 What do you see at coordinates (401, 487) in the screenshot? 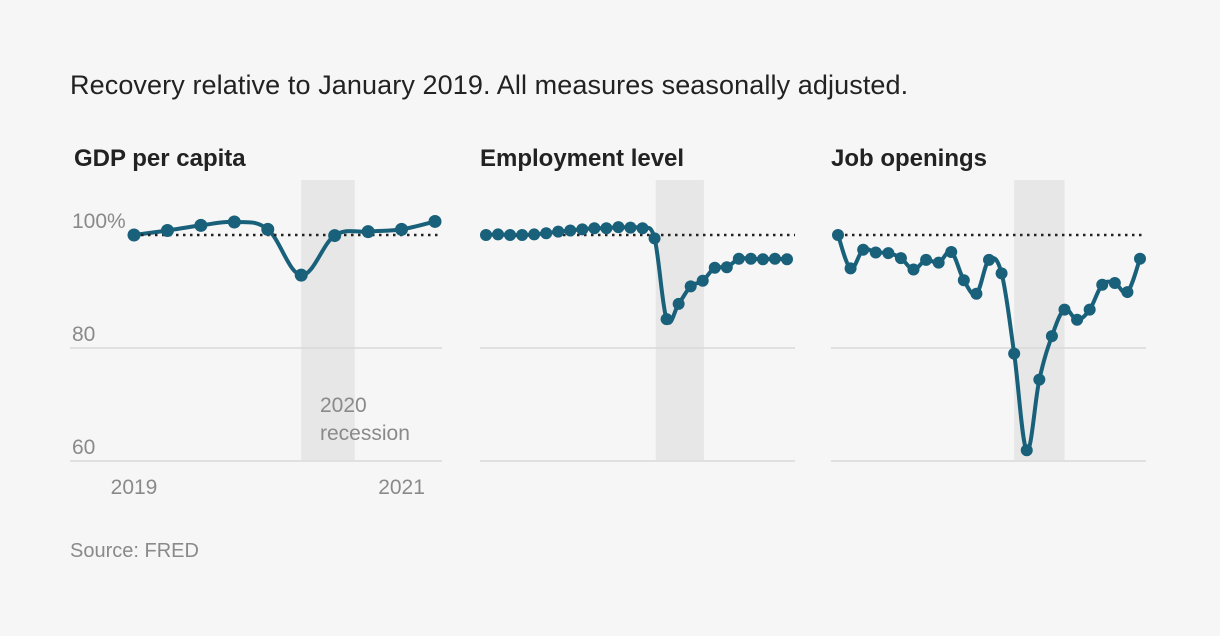
I see `x-tick-label: 2021` at bounding box center [401, 487].